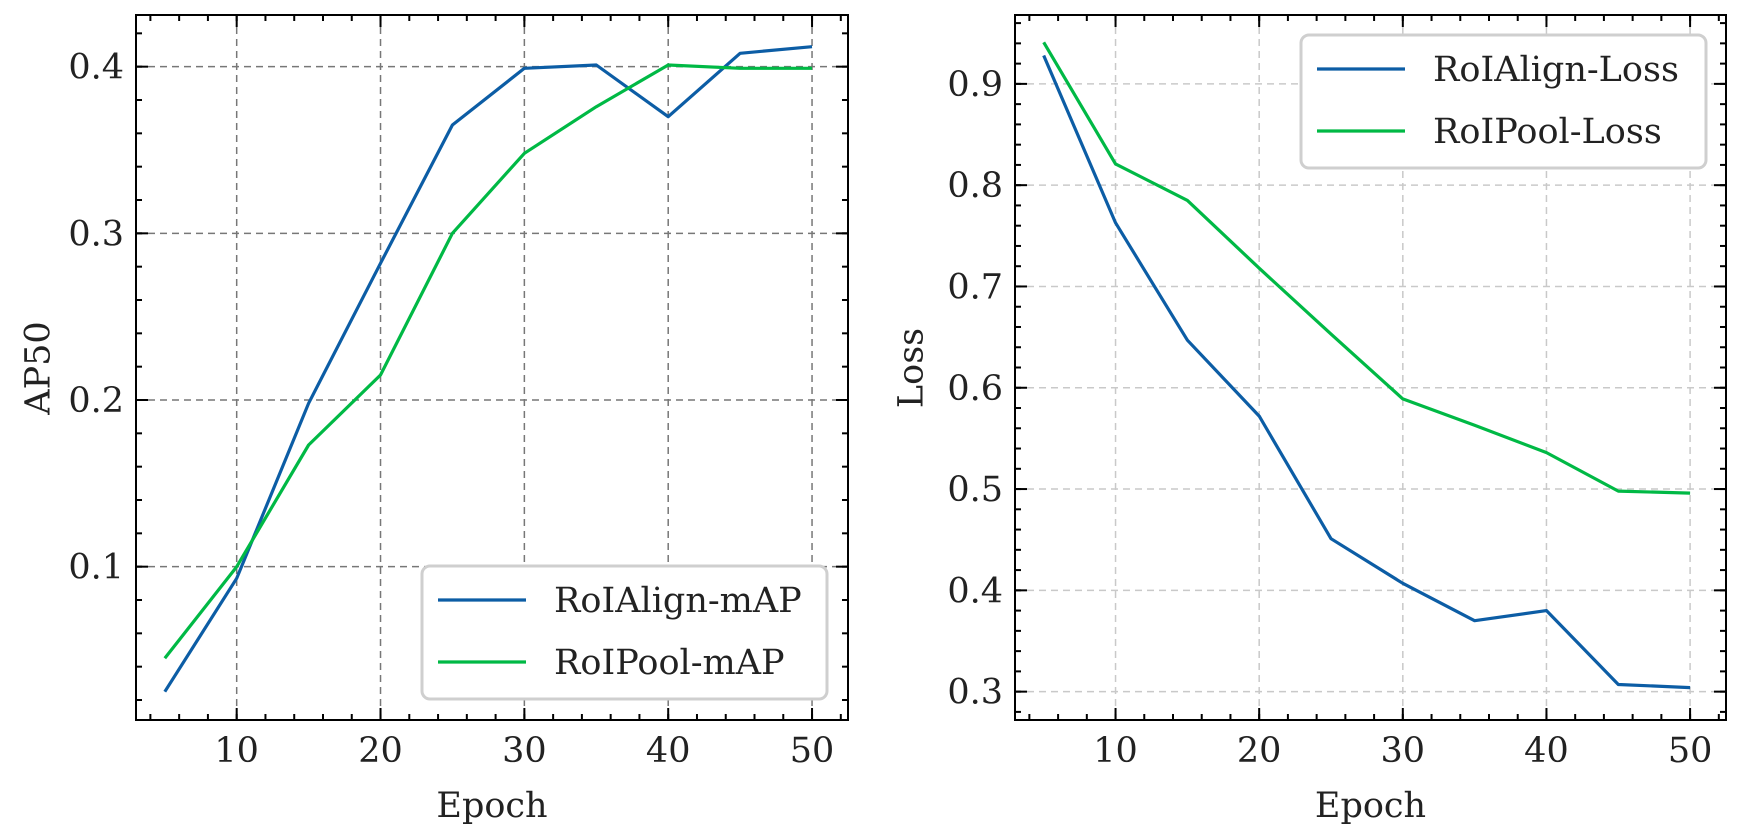  Describe the element at coordinates (1503, 101) in the screenshot. I see `legend: RoIAlign-Loss RoIPool-Loss` at that location.